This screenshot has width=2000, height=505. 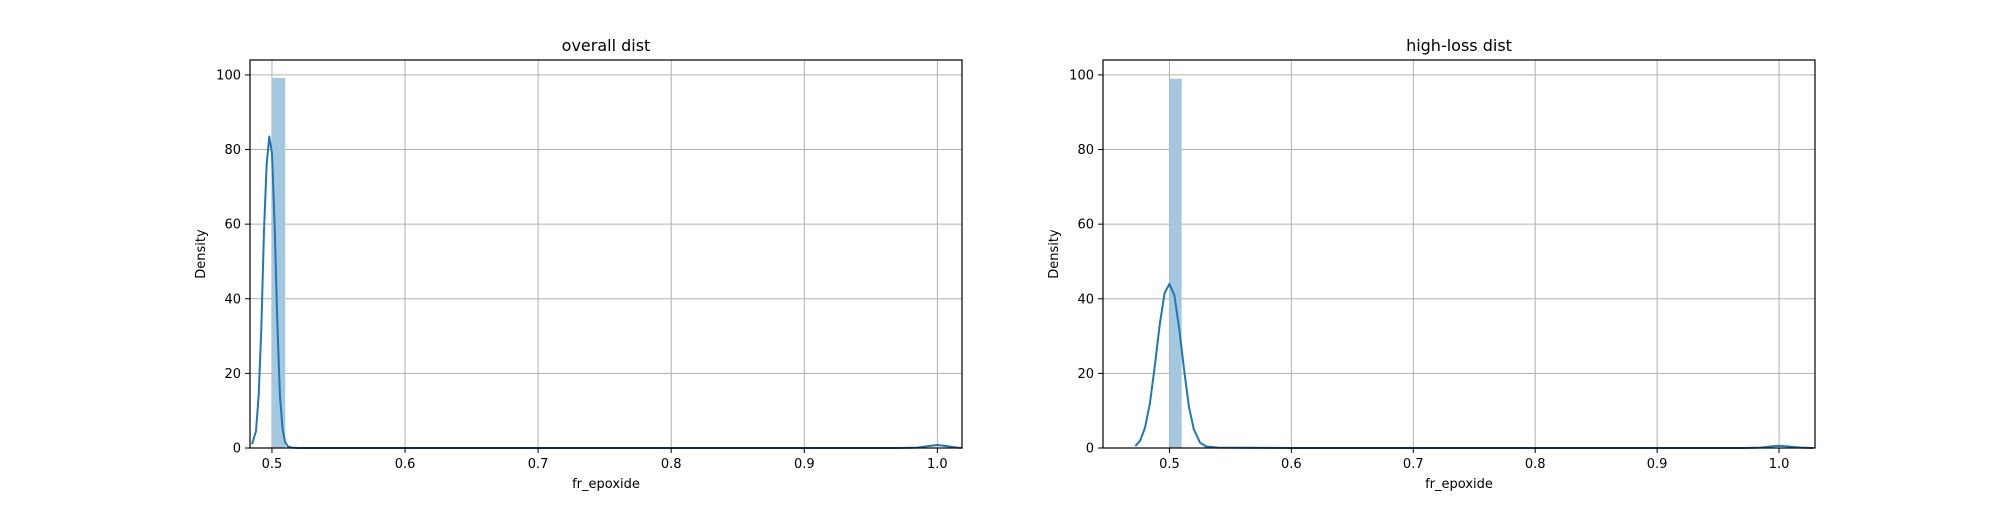 What do you see at coordinates (1474, 365) in the screenshot?
I see `kde-line` at bounding box center [1474, 365].